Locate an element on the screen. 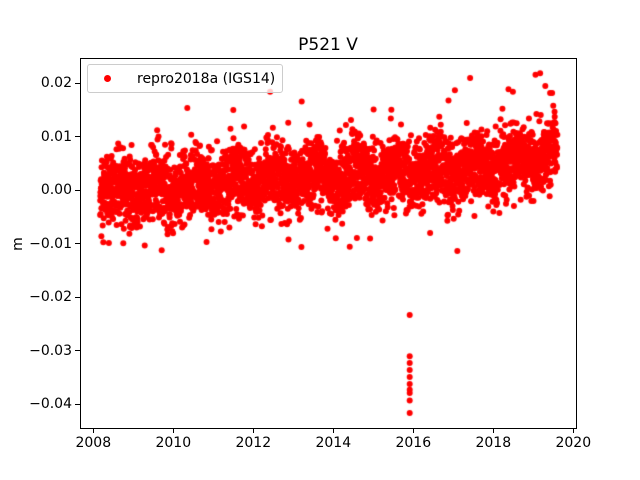 The width and height of the screenshot is (640, 480). y-tick-label: 0.00 is located at coordinates (56, 190).